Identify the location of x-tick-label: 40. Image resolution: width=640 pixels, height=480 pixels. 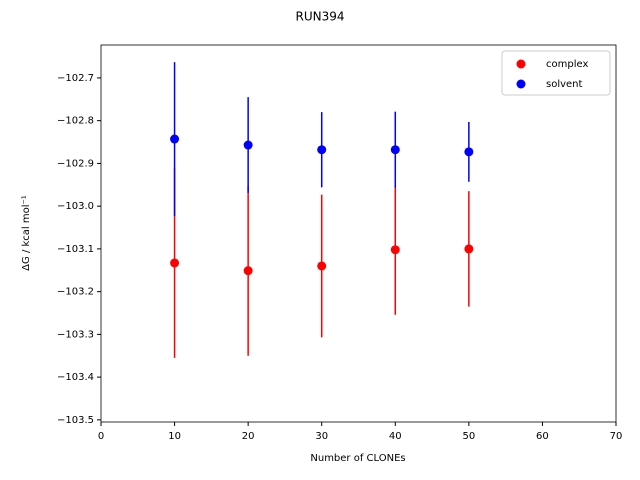
(395, 436).